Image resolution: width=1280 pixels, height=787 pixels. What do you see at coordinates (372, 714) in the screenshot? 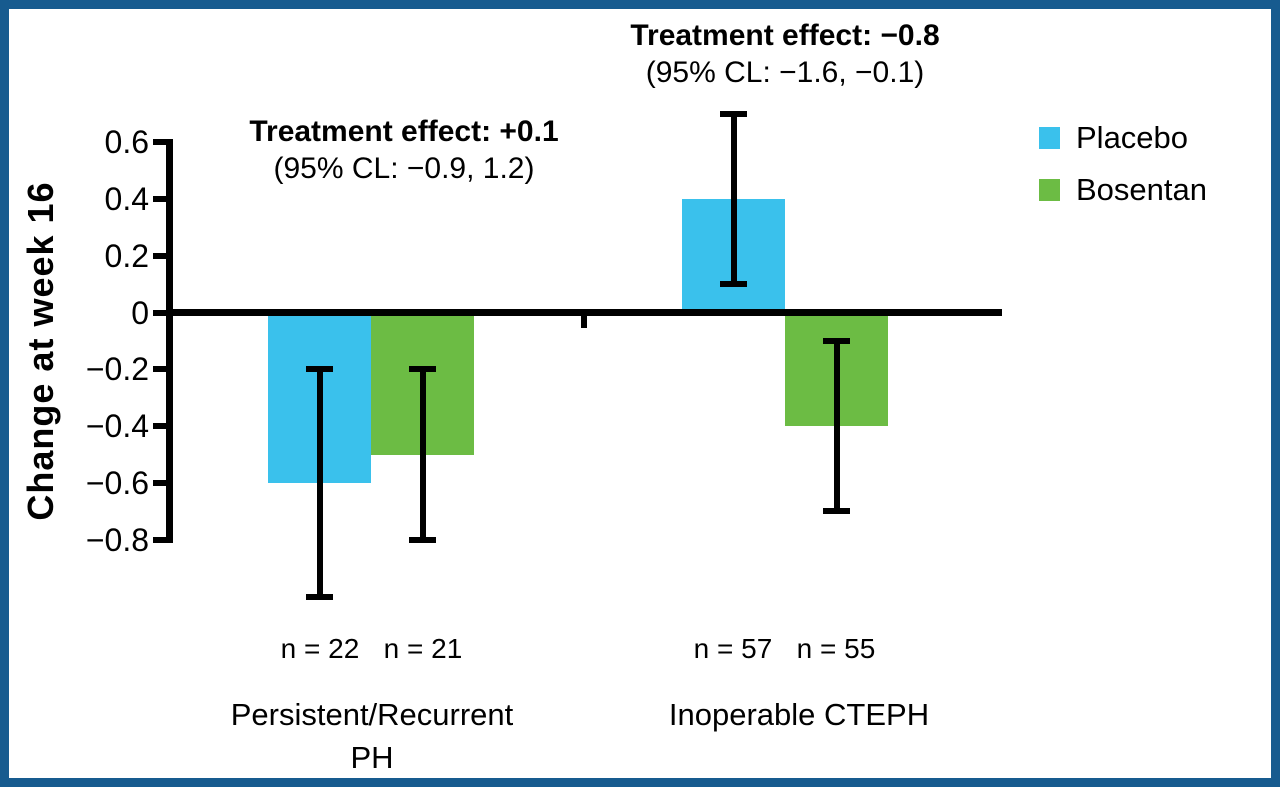
I see `category-label-line: Persistent/Recurrent` at bounding box center [372, 714].